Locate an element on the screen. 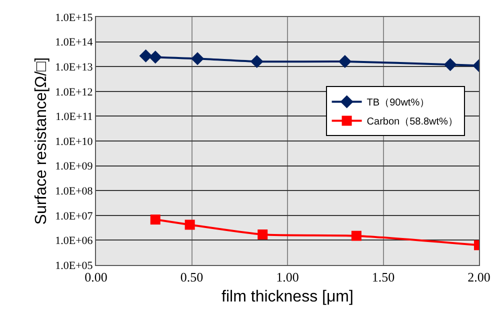 The height and width of the screenshot is (320, 502). x-tick-label: 2.00 is located at coordinates (479, 277).